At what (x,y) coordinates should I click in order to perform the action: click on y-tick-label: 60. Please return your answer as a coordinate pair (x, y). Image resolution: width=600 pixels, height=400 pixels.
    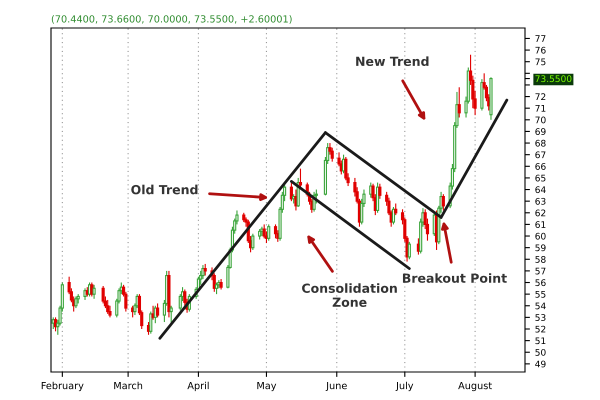
    Looking at the image, I should click on (540, 236).